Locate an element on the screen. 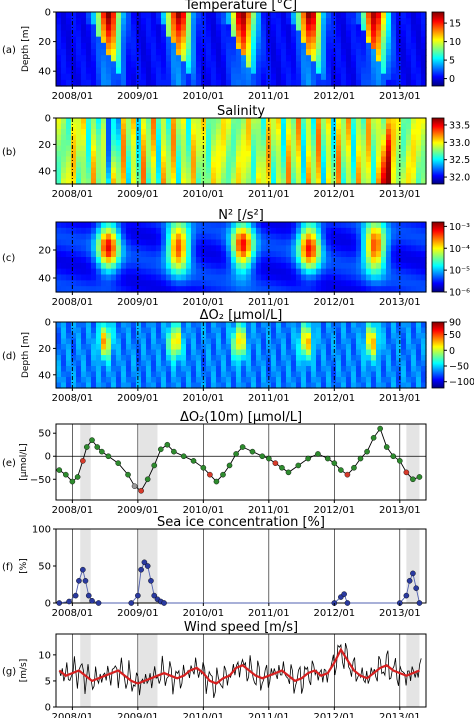 This screenshot has width=474, height=718. x-tick-label: 2010/01 is located at coordinates (204, 96).